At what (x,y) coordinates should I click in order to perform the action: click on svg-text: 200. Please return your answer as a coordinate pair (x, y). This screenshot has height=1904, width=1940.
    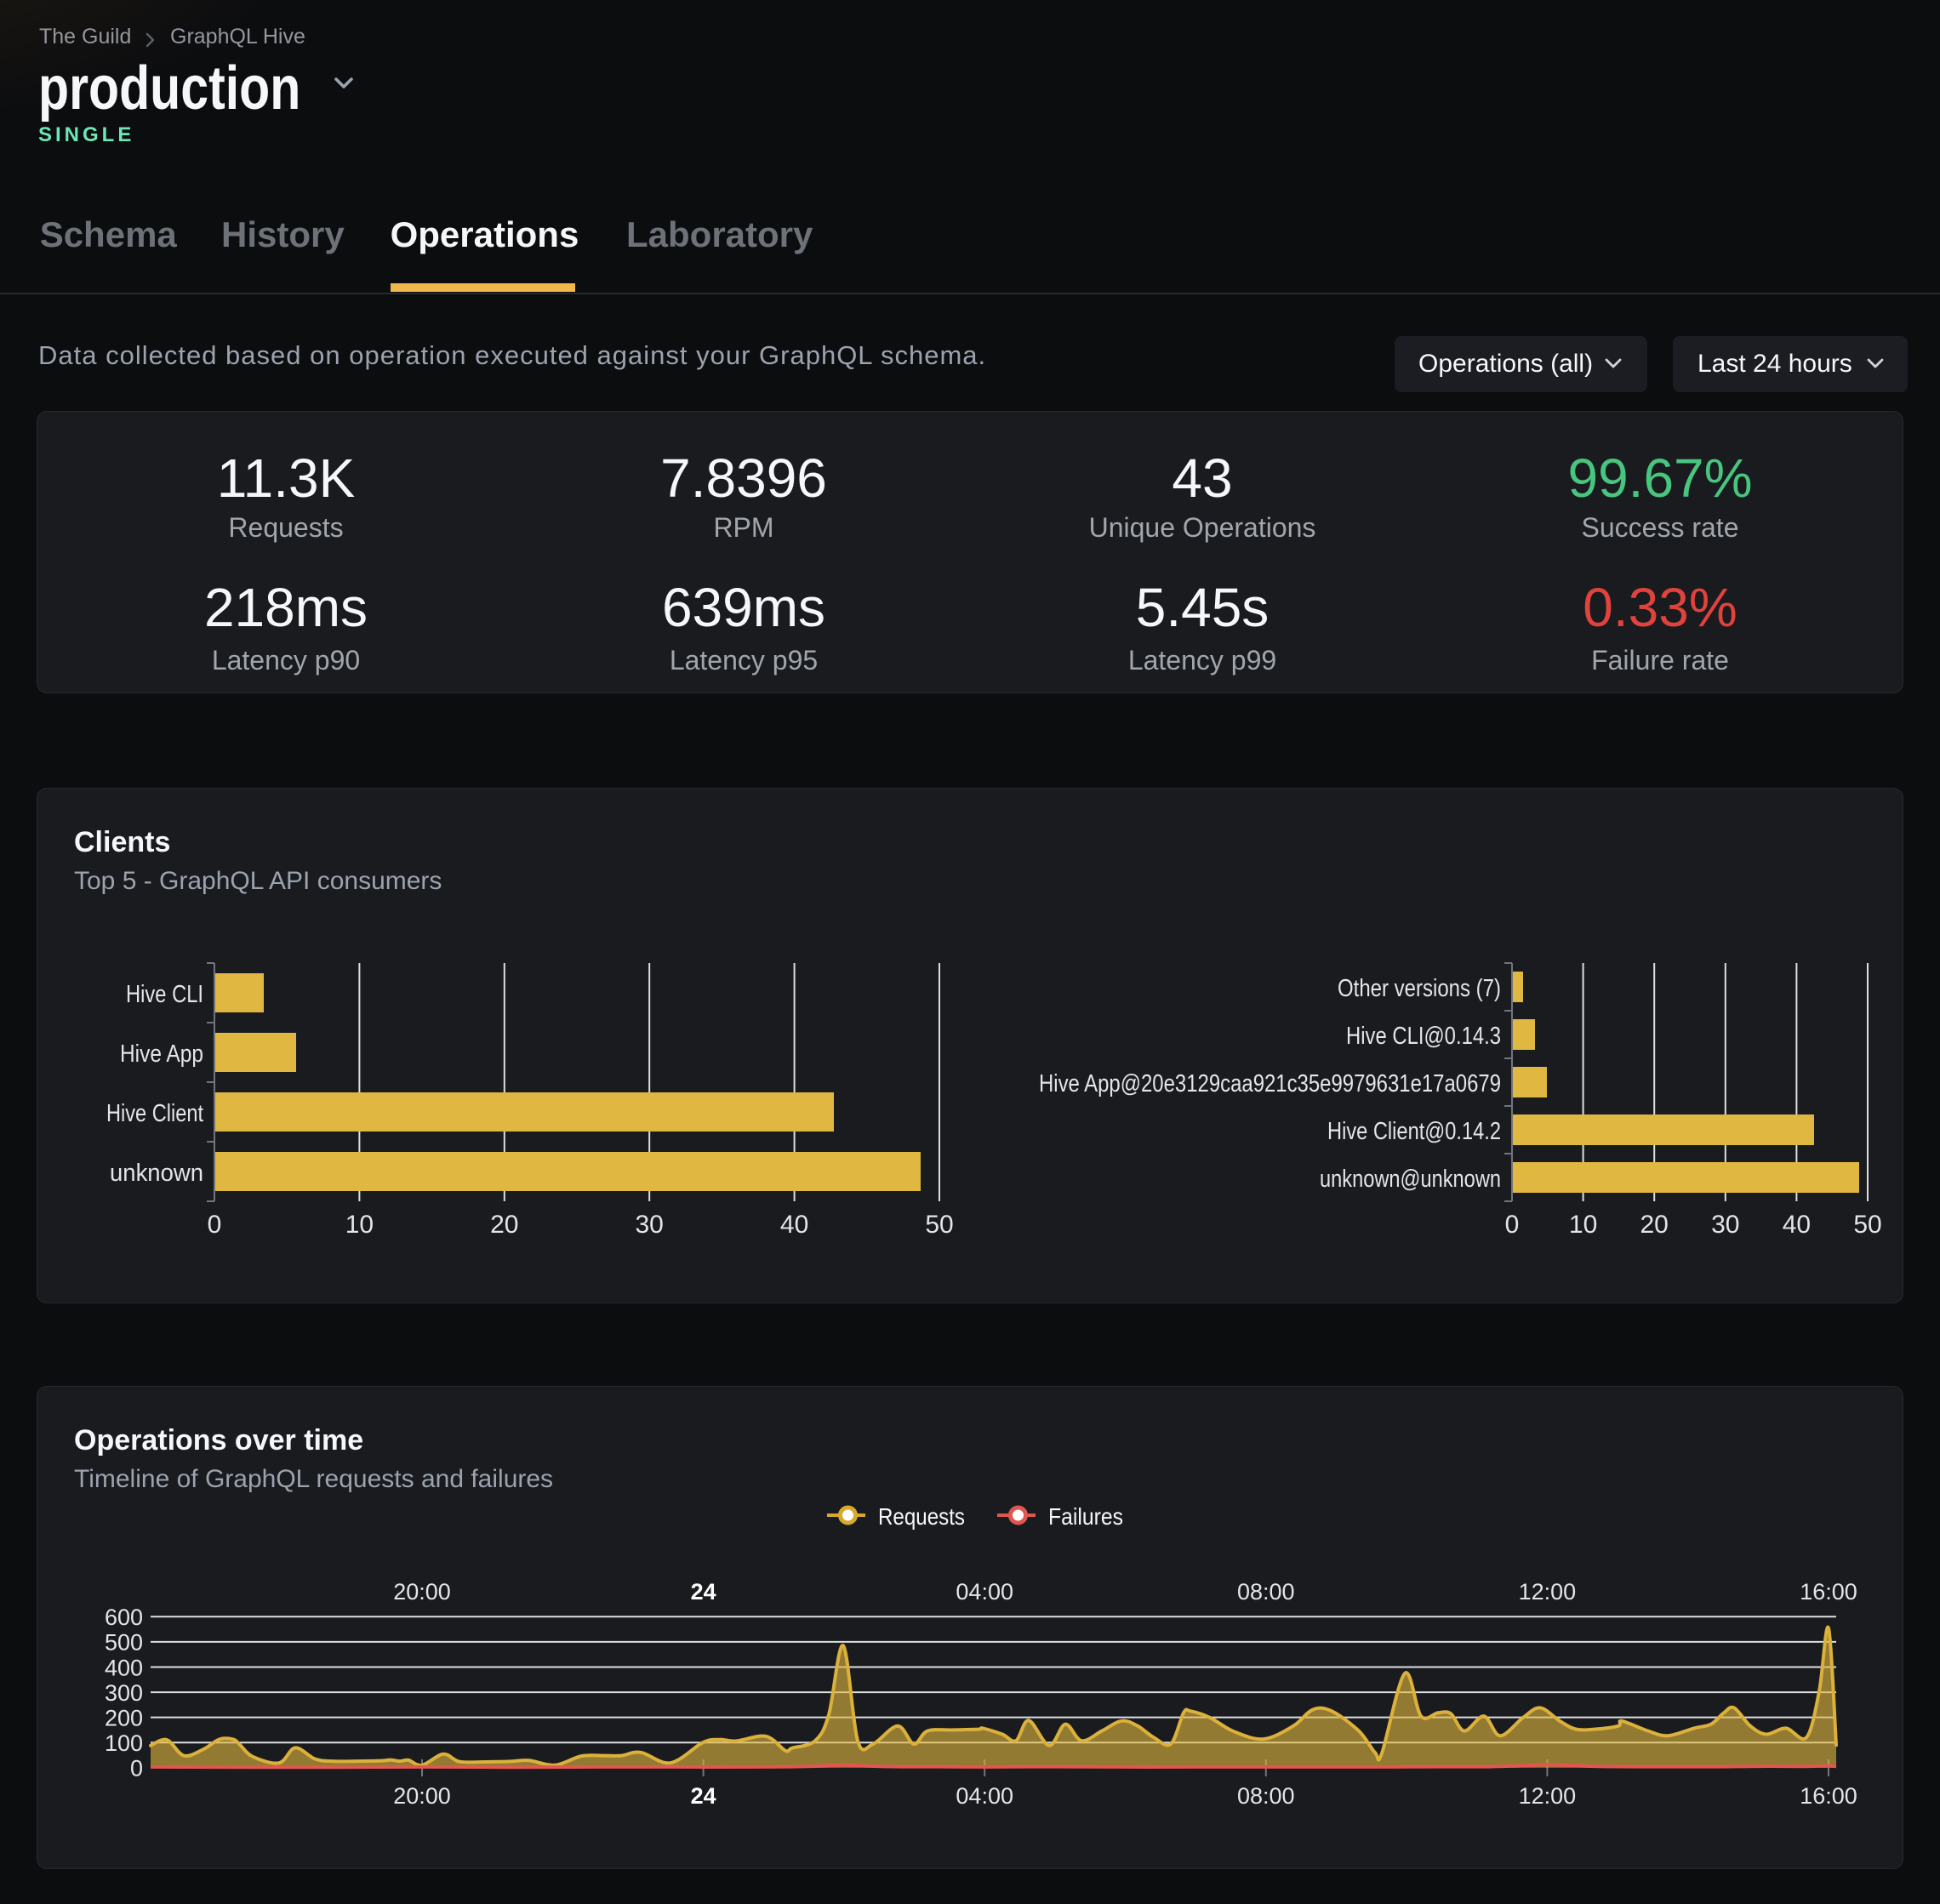
    Looking at the image, I should click on (124, 1718).